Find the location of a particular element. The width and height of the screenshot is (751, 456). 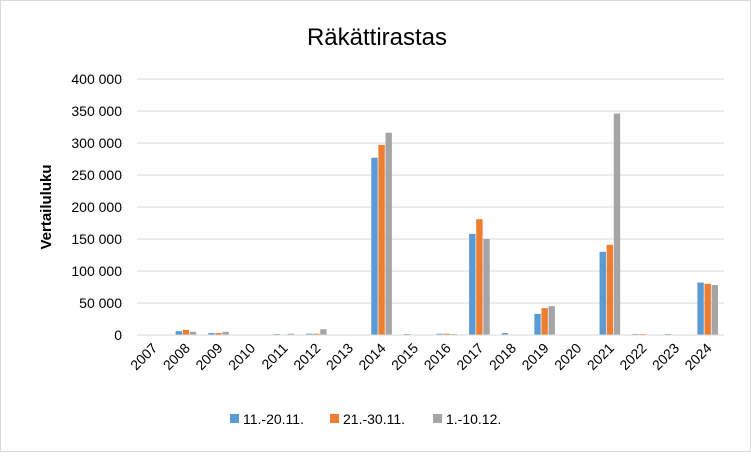

x-tick-label: 2018 is located at coordinates (502, 356).